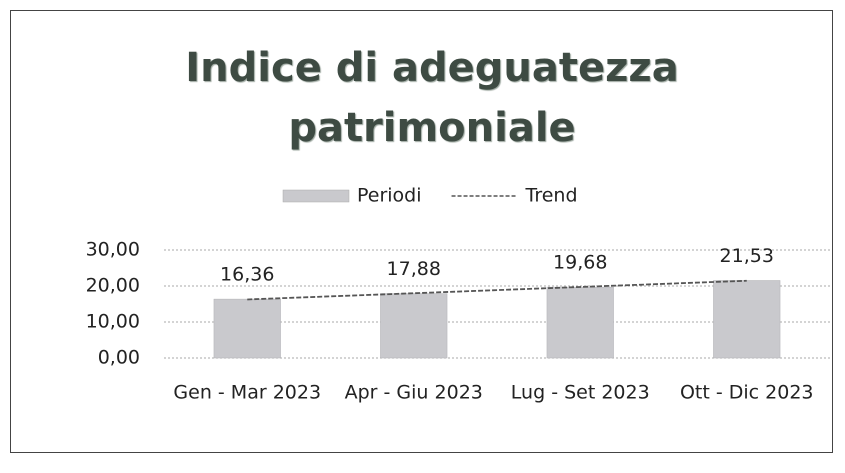  Describe the element at coordinates (316, 196) in the screenshot. I see `legend-swatch` at that location.